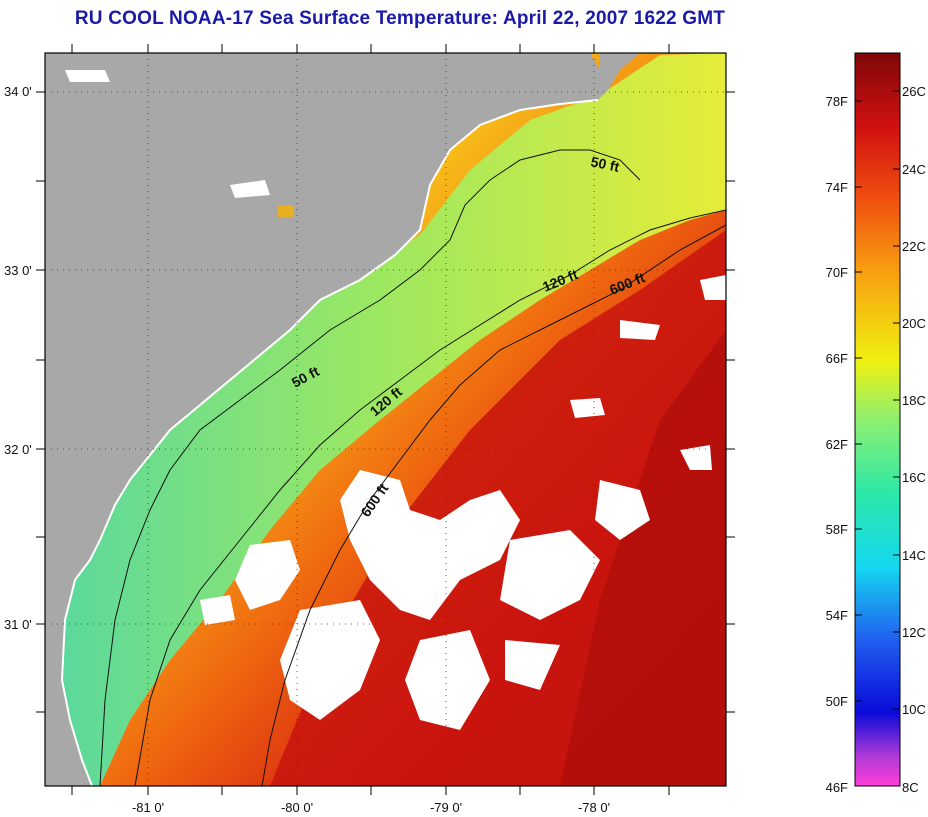 The height and width of the screenshot is (817, 928). Describe the element at coordinates (837, 187) in the screenshot. I see `cbar-f-74: 74F` at that location.